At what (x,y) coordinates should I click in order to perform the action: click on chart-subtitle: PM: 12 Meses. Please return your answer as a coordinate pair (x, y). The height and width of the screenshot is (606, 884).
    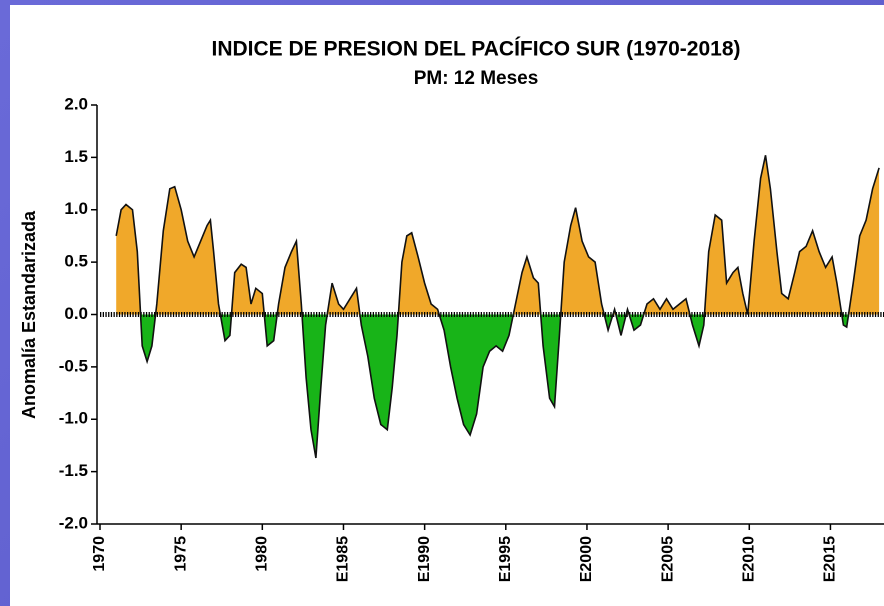
    Looking at the image, I should click on (476, 78).